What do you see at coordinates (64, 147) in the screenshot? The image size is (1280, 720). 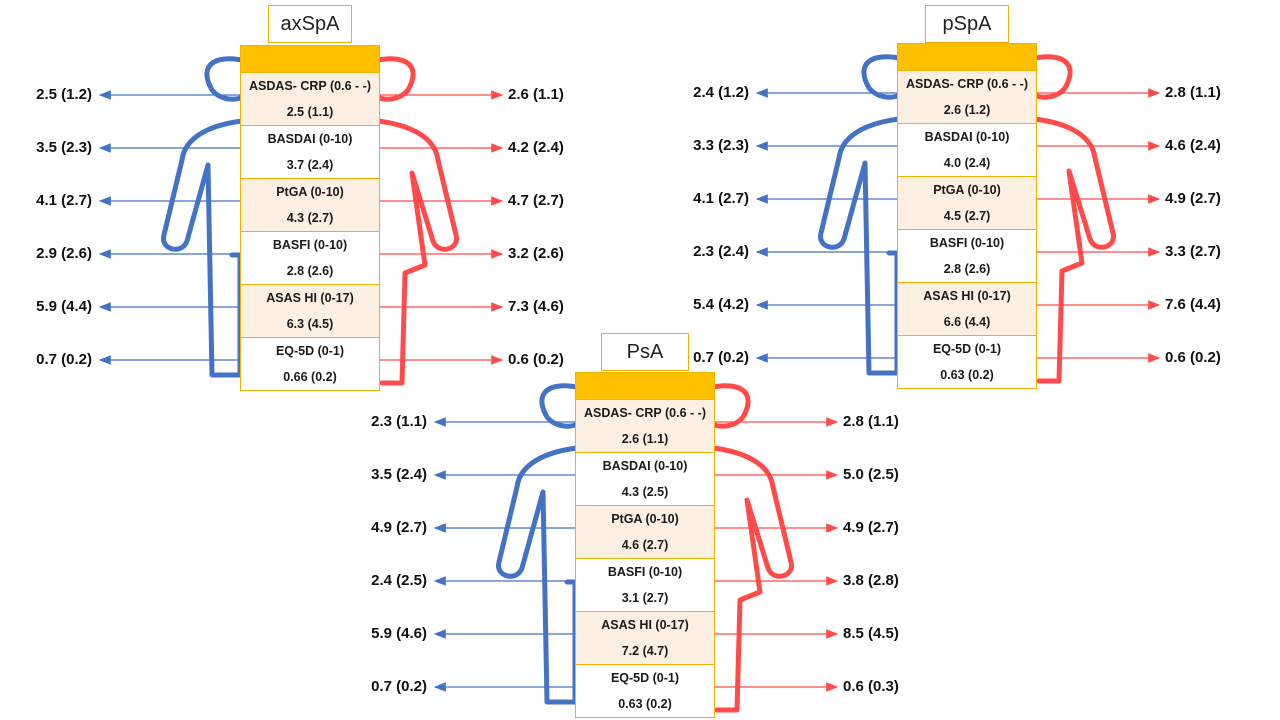 I see `male-value: 3.5 (2.3)` at bounding box center [64, 147].